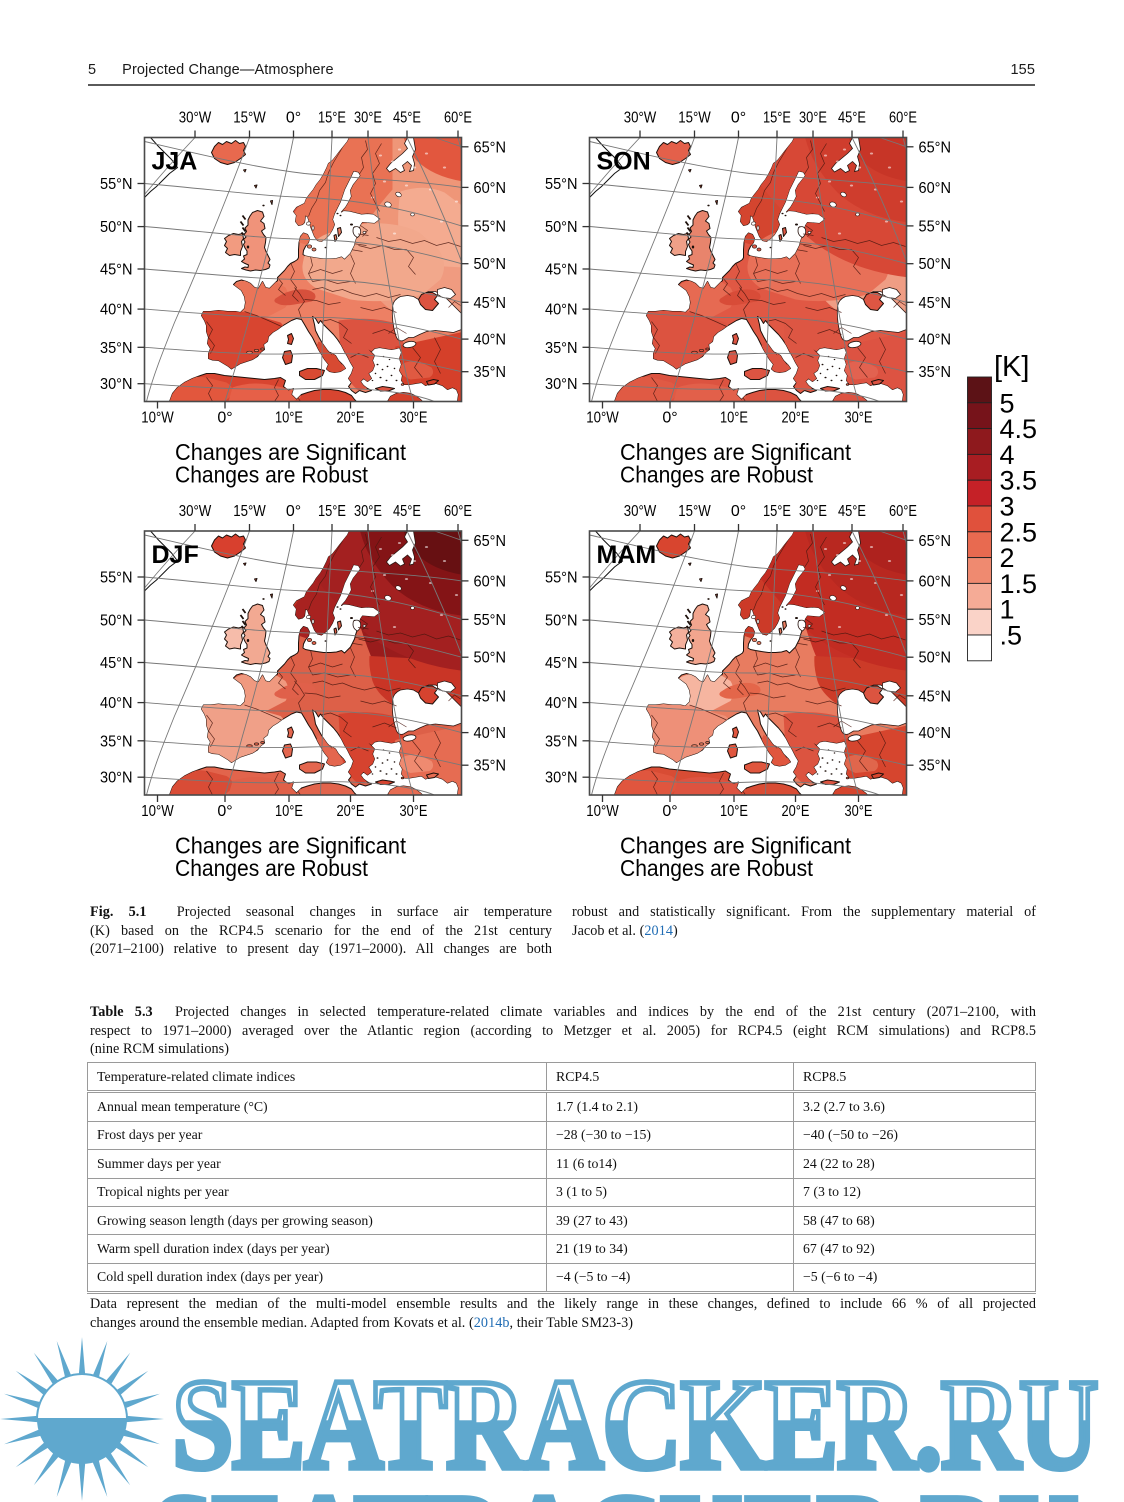 Image resolution: width=1124 pixels, height=1502 pixels. What do you see at coordinates (1019, 584) in the screenshot?
I see `svg-text: 1.5` at bounding box center [1019, 584].